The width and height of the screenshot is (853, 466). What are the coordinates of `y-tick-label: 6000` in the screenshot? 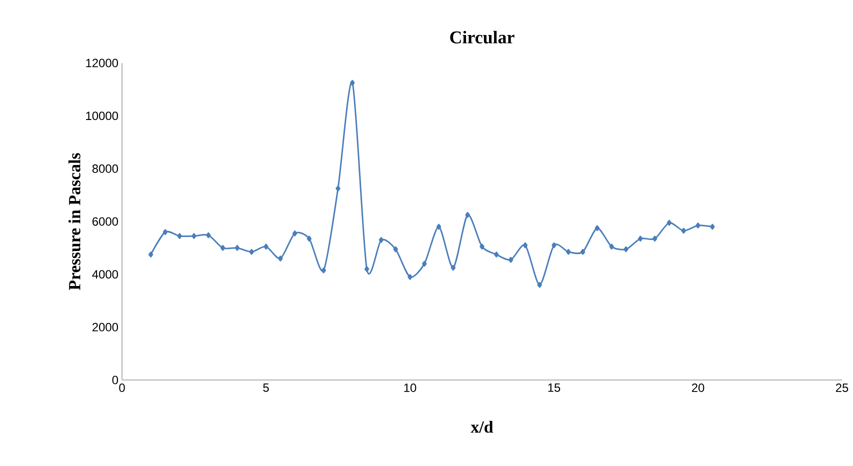 It's located at (105, 221).